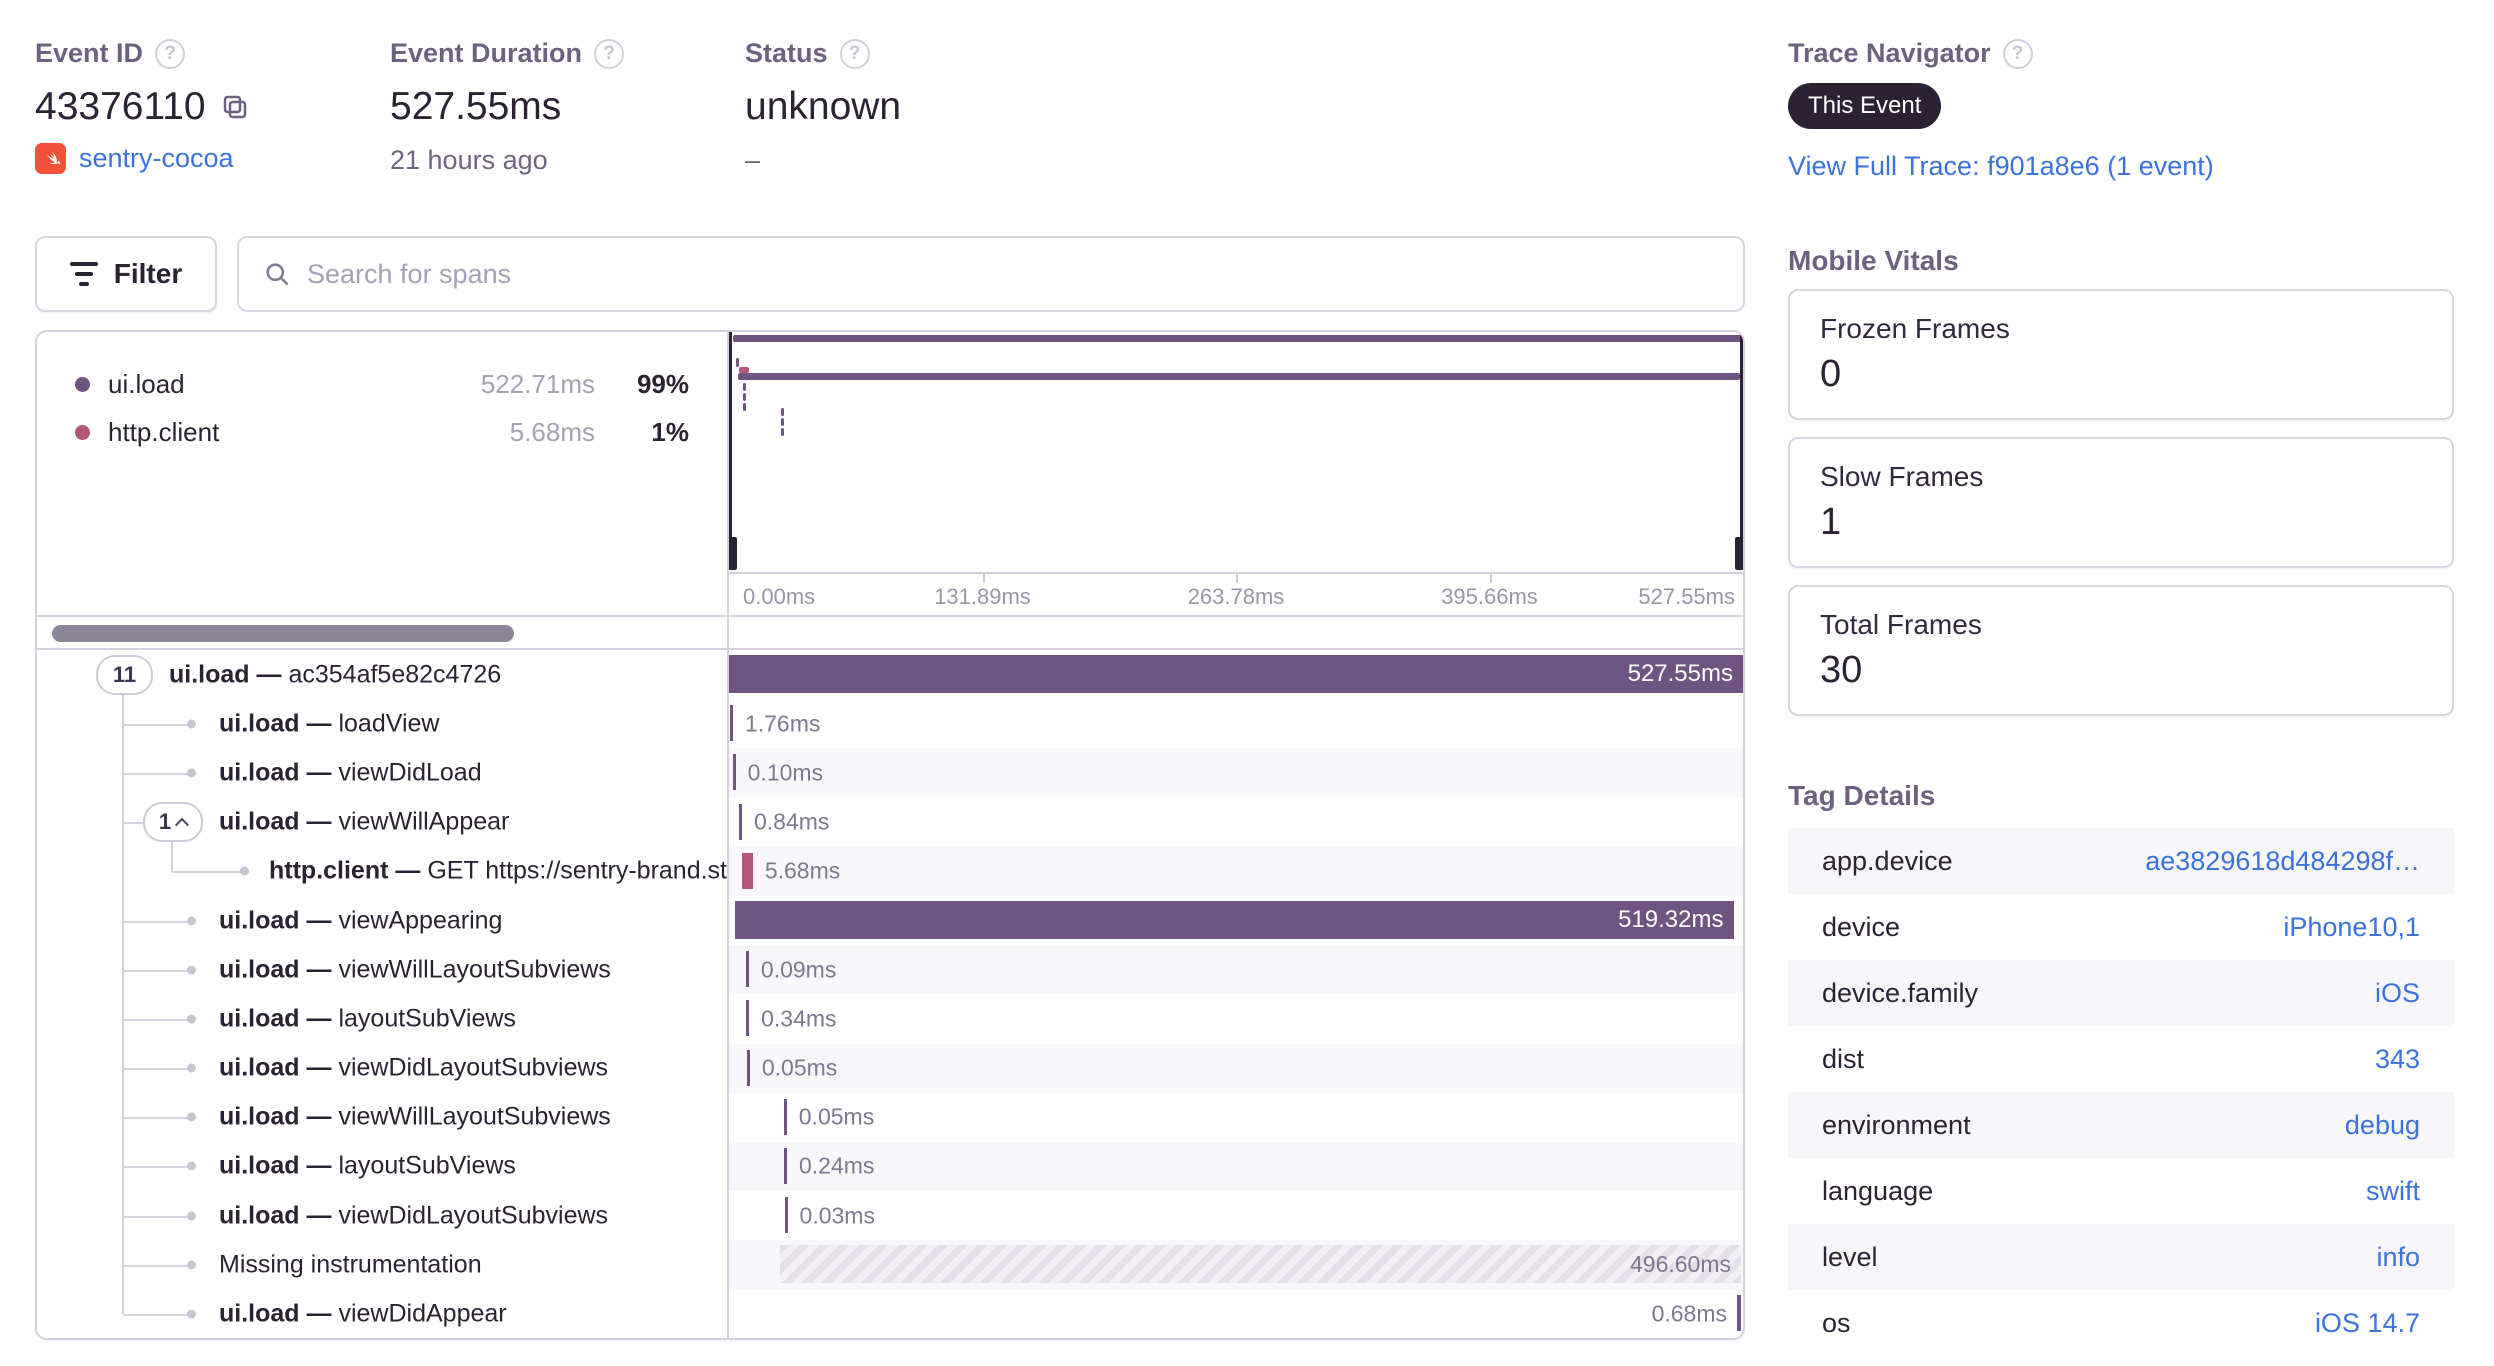 The image size is (2494, 1366). Describe the element at coordinates (1260, 1264) in the screenshot. I see `missing-instrumentation-bar: 496.60ms` at that location.